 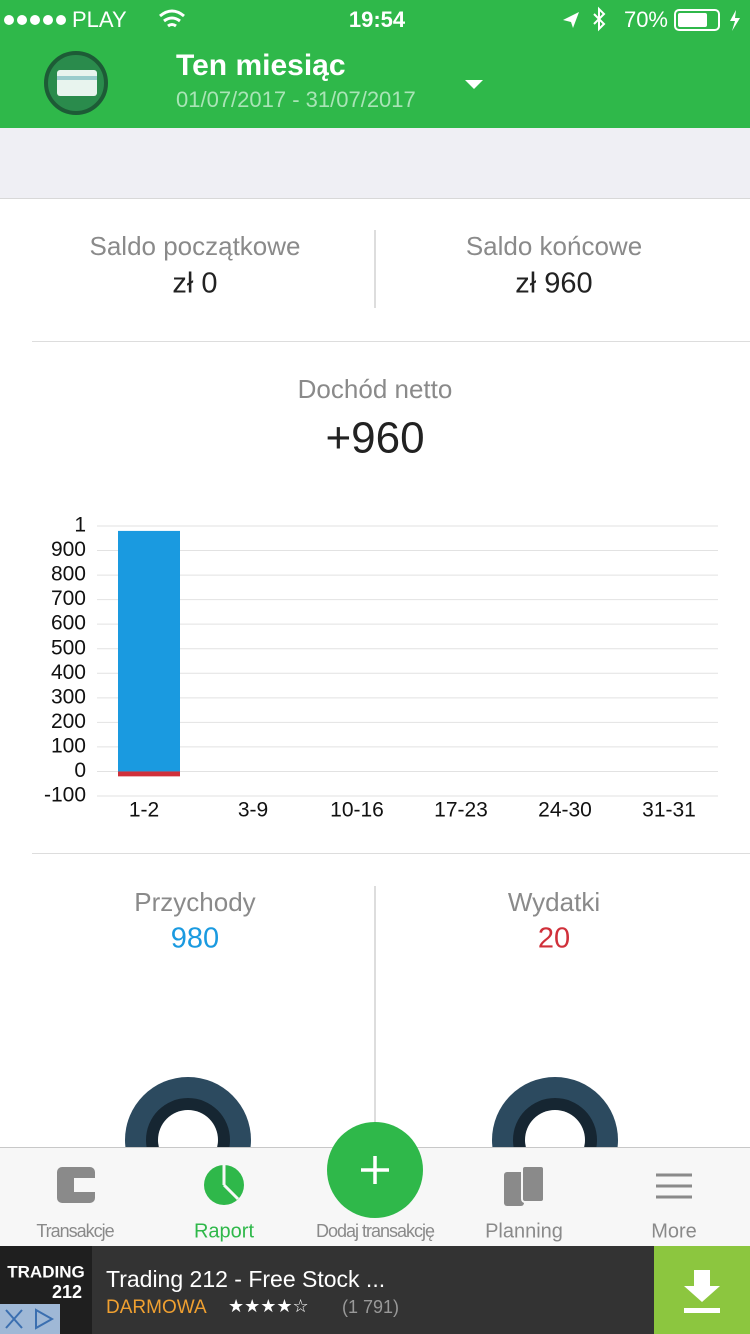 I want to click on carrier: PLAY, so click(x=99, y=19).